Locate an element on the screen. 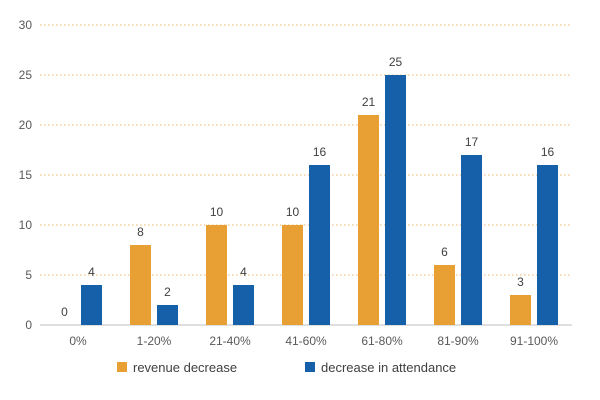 Image resolution: width=600 pixels, height=400 pixels. y-tick-label: 30 is located at coordinates (26, 25).